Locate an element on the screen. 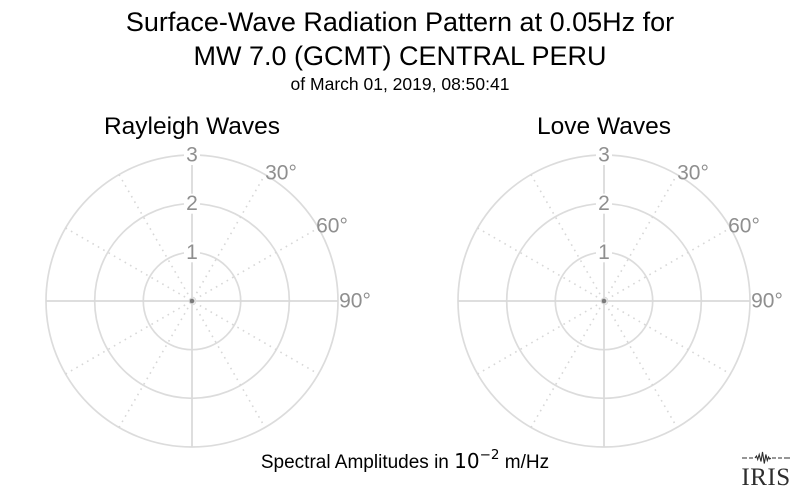 Image resolution: width=800 pixels, height=493 pixels. iris-logo: IRIS is located at coordinates (765, 471).